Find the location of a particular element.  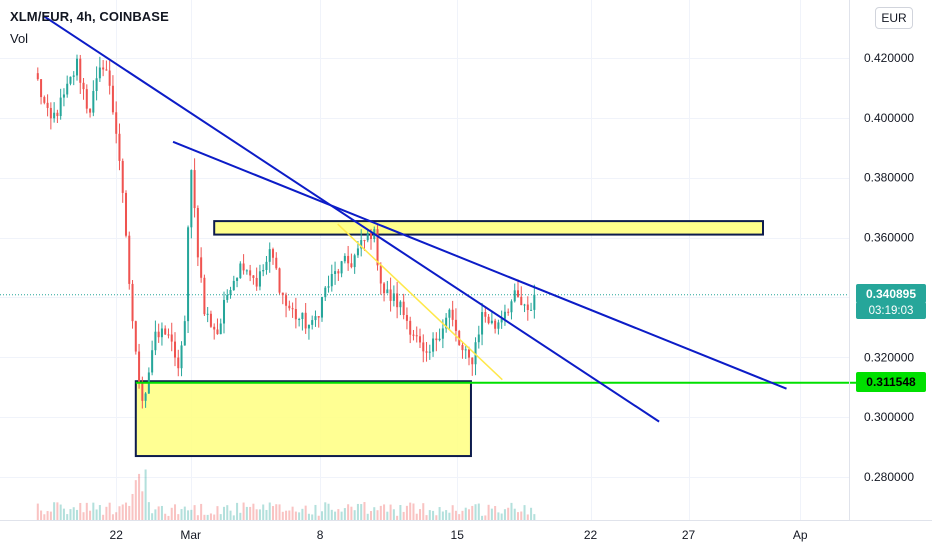

demand-zone-box is located at coordinates (303, 419).